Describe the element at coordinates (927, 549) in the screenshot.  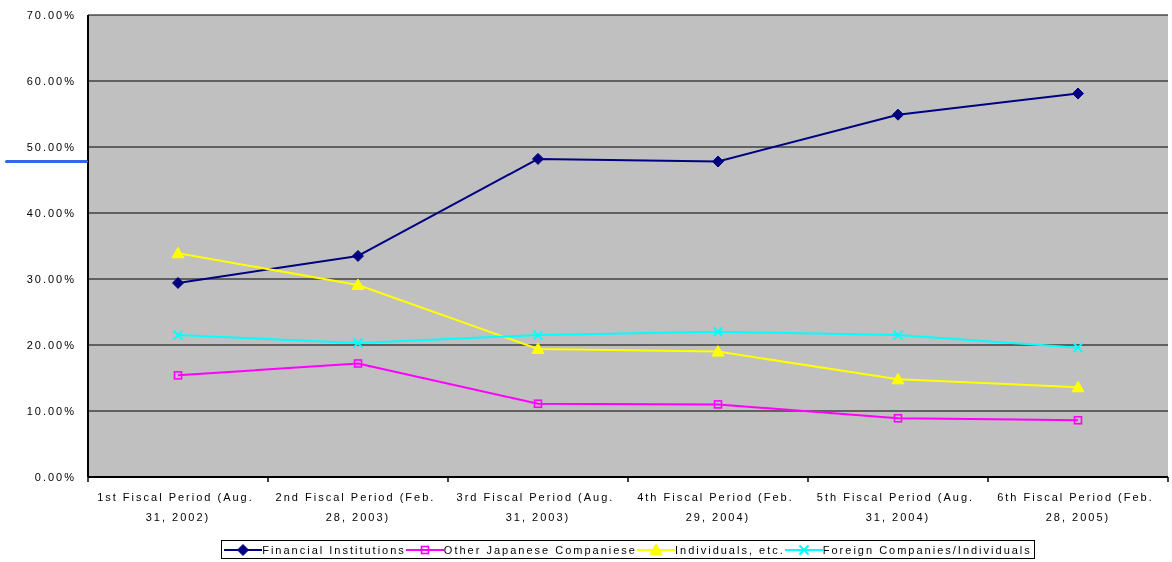
I see `legend-label: Foreign Companies/Individuals` at that location.